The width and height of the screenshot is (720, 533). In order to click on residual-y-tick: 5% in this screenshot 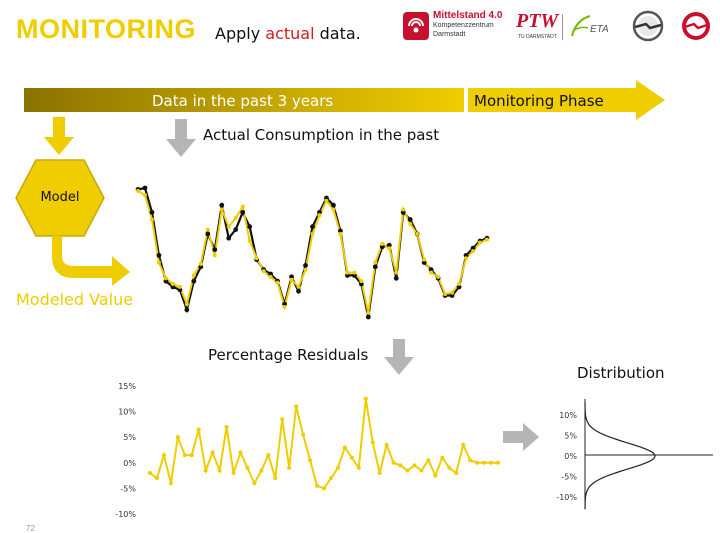, I will do `click(129, 437)`.